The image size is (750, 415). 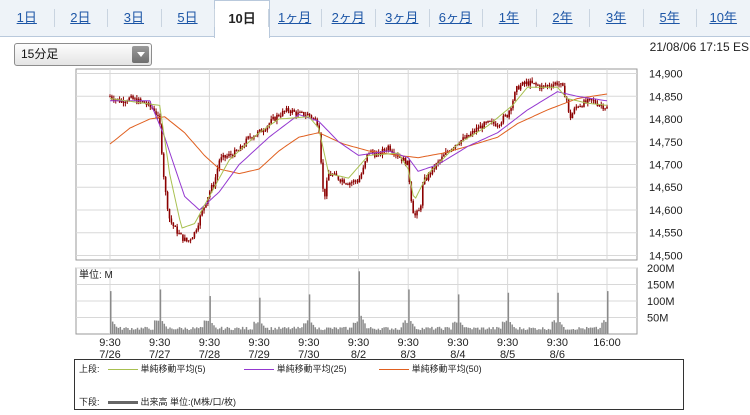 I want to click on x-tick-date: 8/6, so click(x=557, y=354).